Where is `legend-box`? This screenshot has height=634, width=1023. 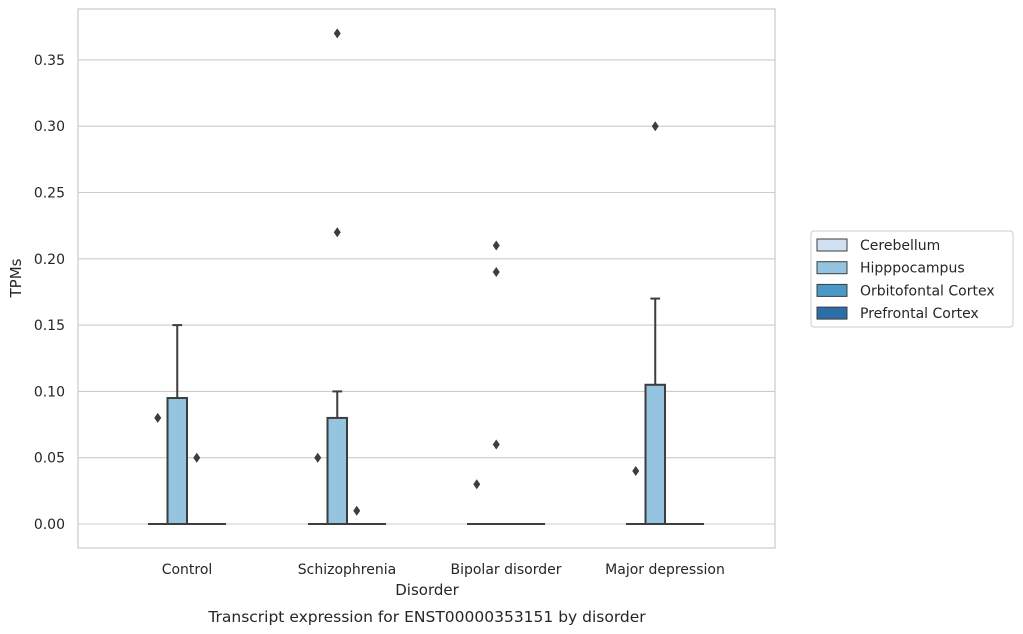 legend-box is located at coordinates (912, 279).